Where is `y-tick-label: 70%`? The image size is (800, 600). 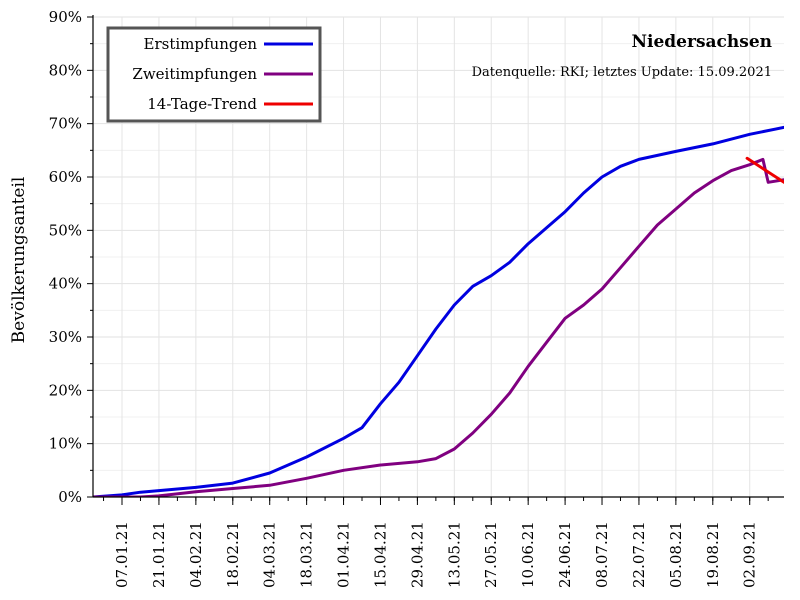 y-tick-label: 70% is located at coordinates (65, 124).